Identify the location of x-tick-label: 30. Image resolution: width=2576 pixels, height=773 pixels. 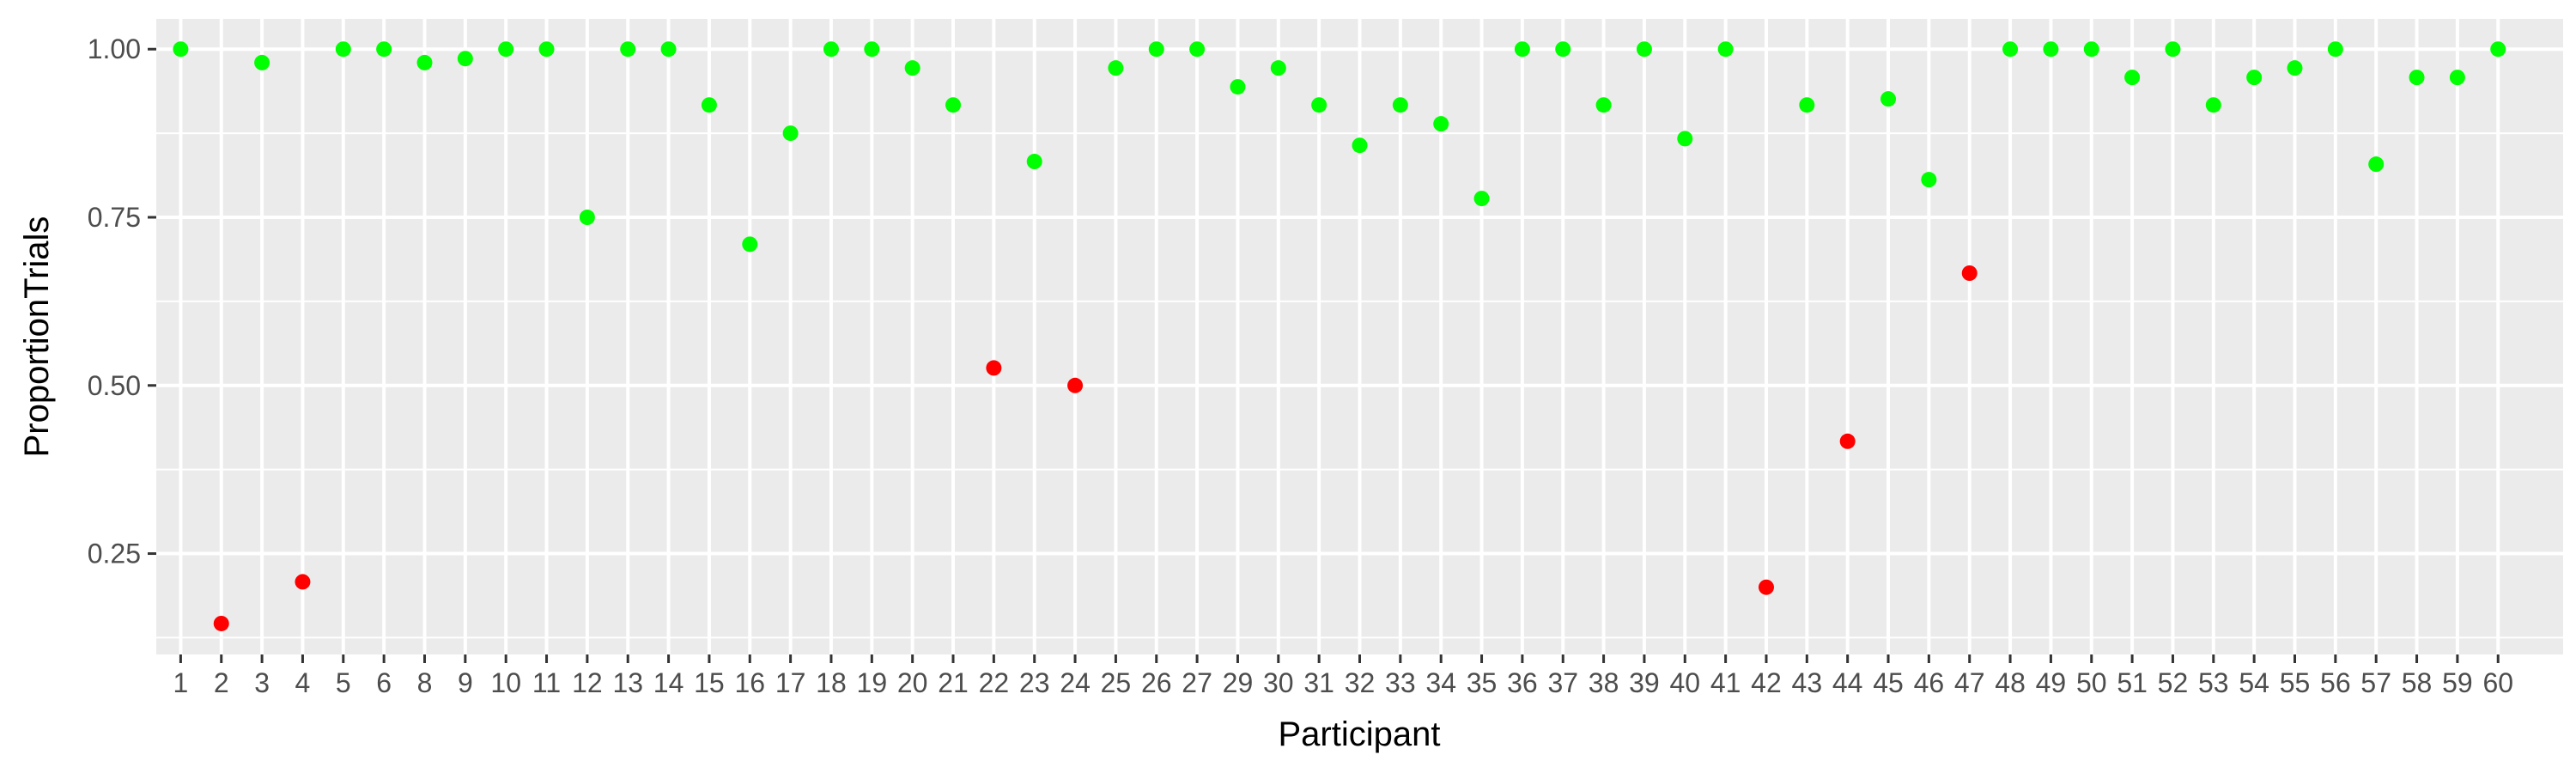
(1279, 682).